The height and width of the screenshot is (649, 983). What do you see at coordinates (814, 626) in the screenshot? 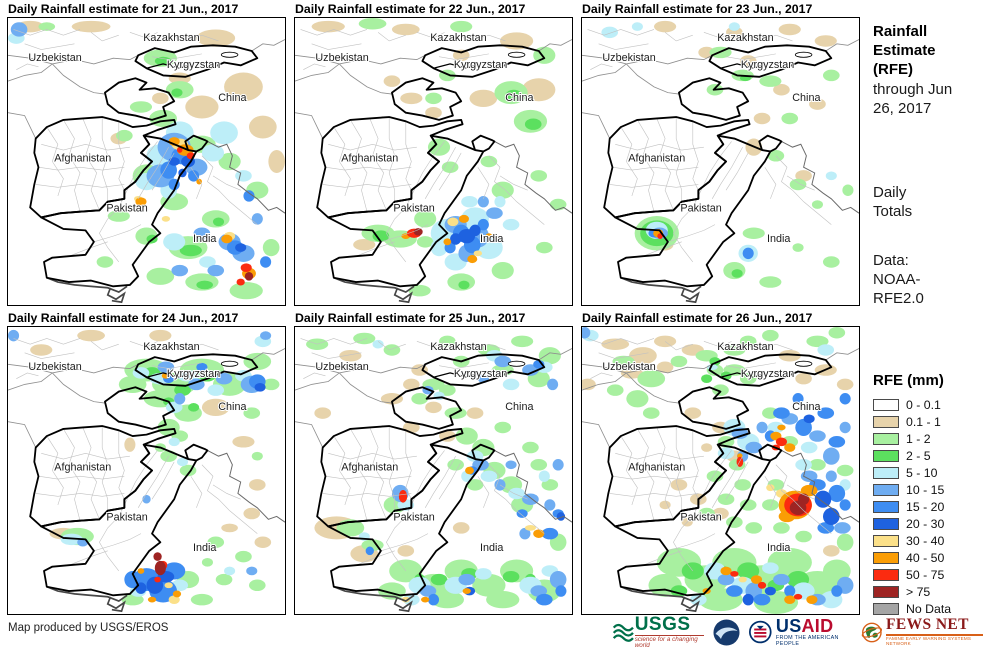
I see `usaid-wordmark: USAID` at bounding box center [814, 626].